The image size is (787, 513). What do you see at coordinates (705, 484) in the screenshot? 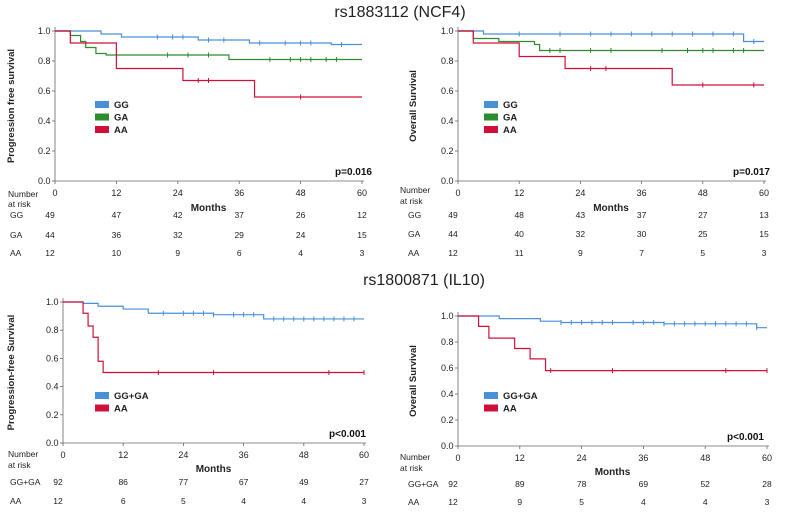
I see `risk-value: 52` at bounding box center [705, 484].